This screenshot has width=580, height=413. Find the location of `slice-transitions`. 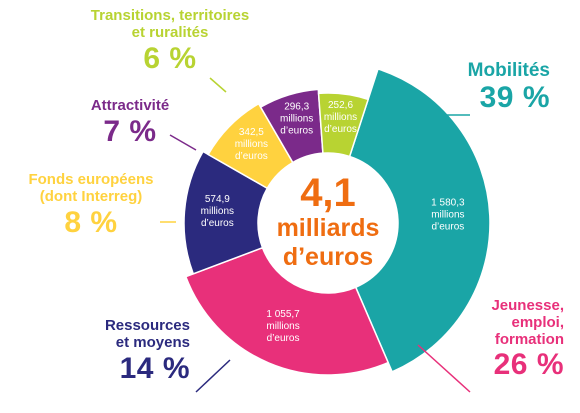

slice-transitions is located at coordinates (343, 125).